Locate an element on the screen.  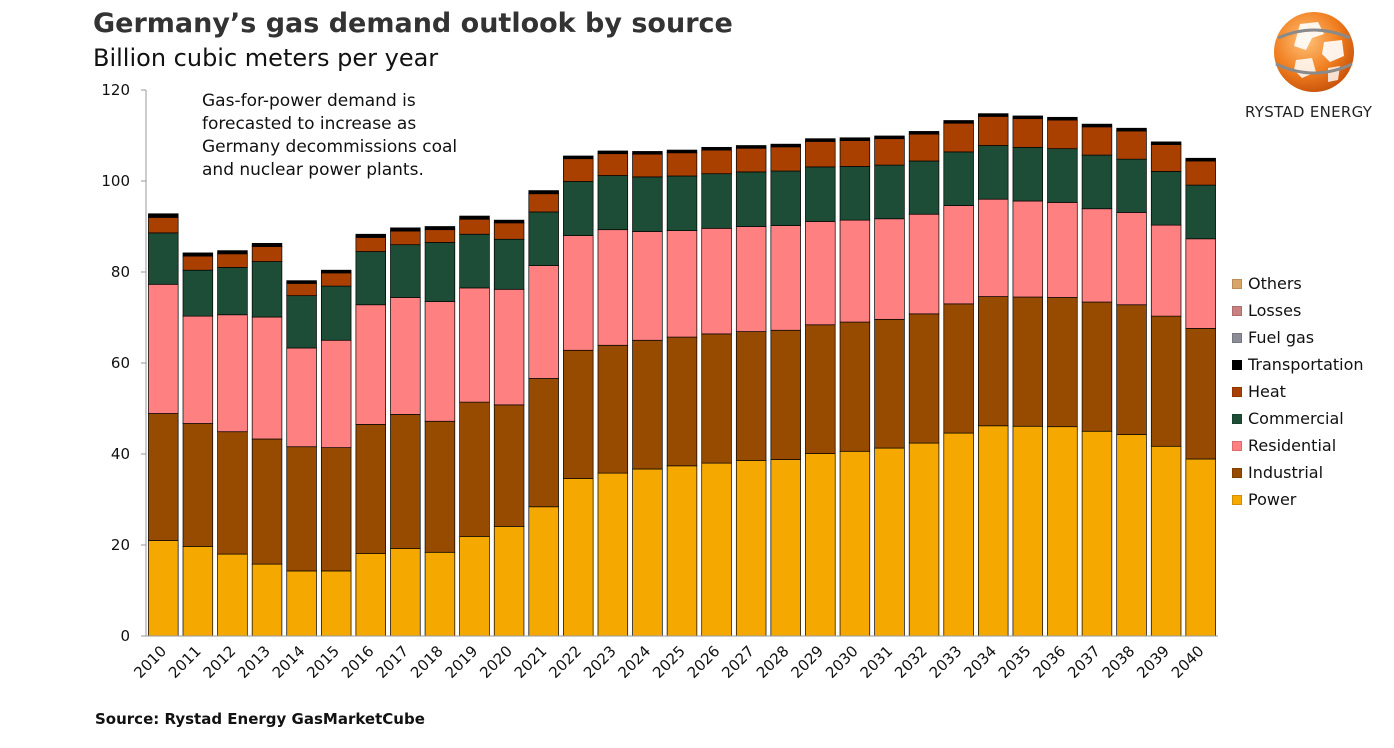
x-tick-label: 2020 is located at coordinates (496, 662).